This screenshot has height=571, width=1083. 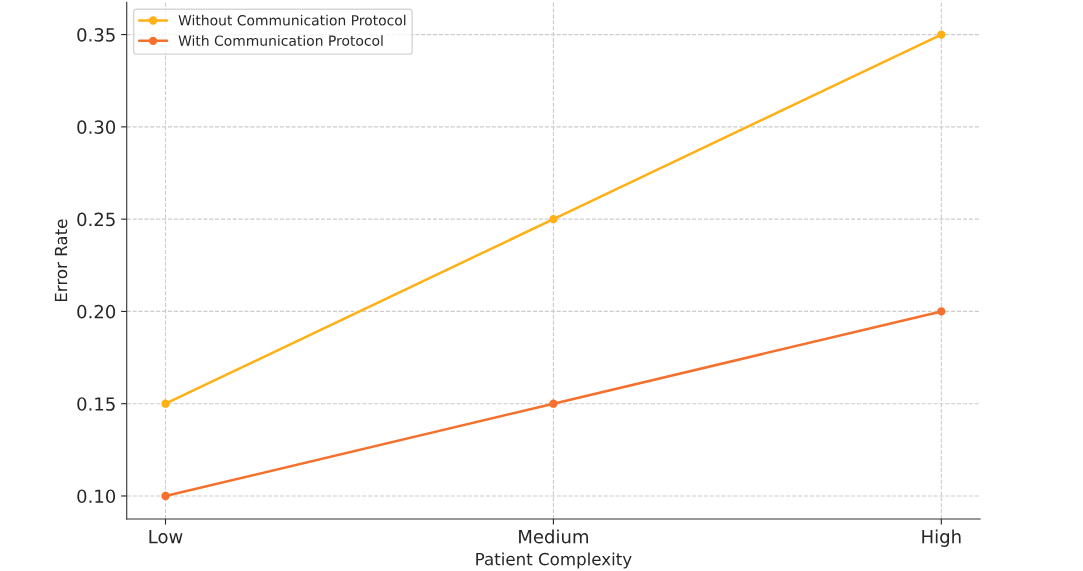 I want to click on x-tick-label: High, so click(x=941, y=538).